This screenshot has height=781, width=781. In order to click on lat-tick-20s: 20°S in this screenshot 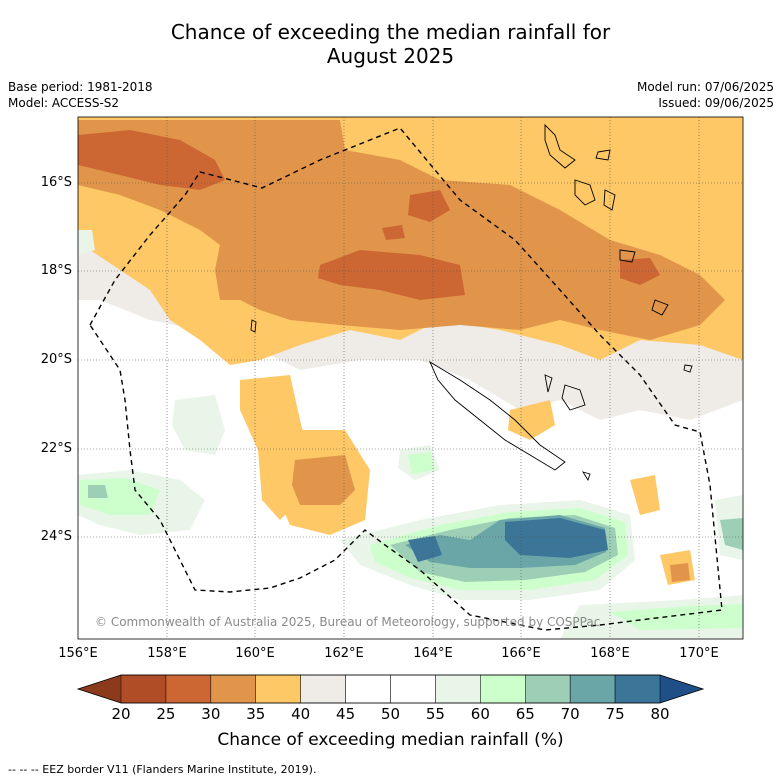, I will do `click(56, 359)`.